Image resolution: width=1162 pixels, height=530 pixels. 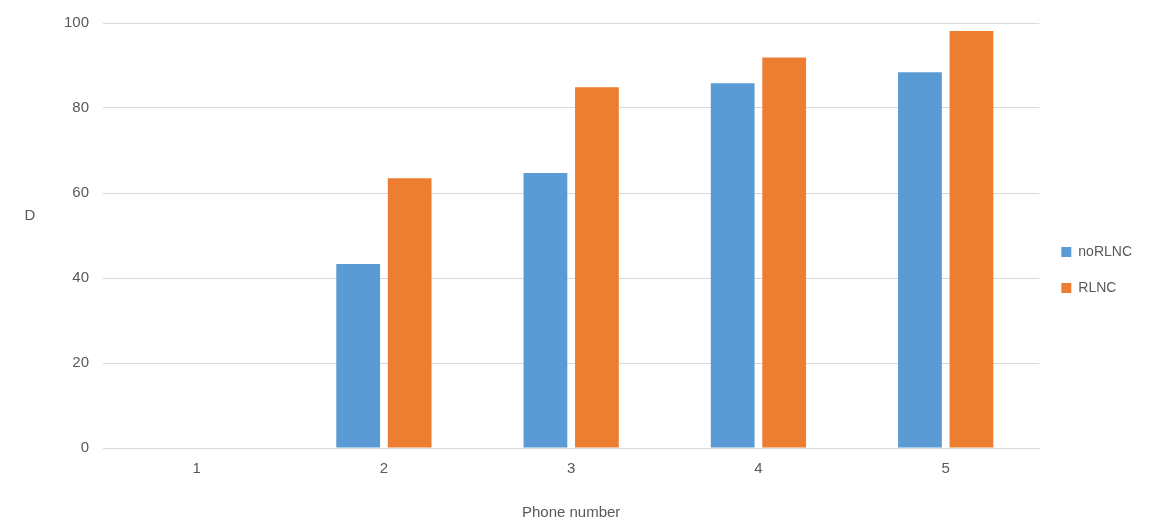 What do you see at coordinates (571, 468) in the screenshot?
I see `x-tick-label: 3` at bounding box center [571, 468].